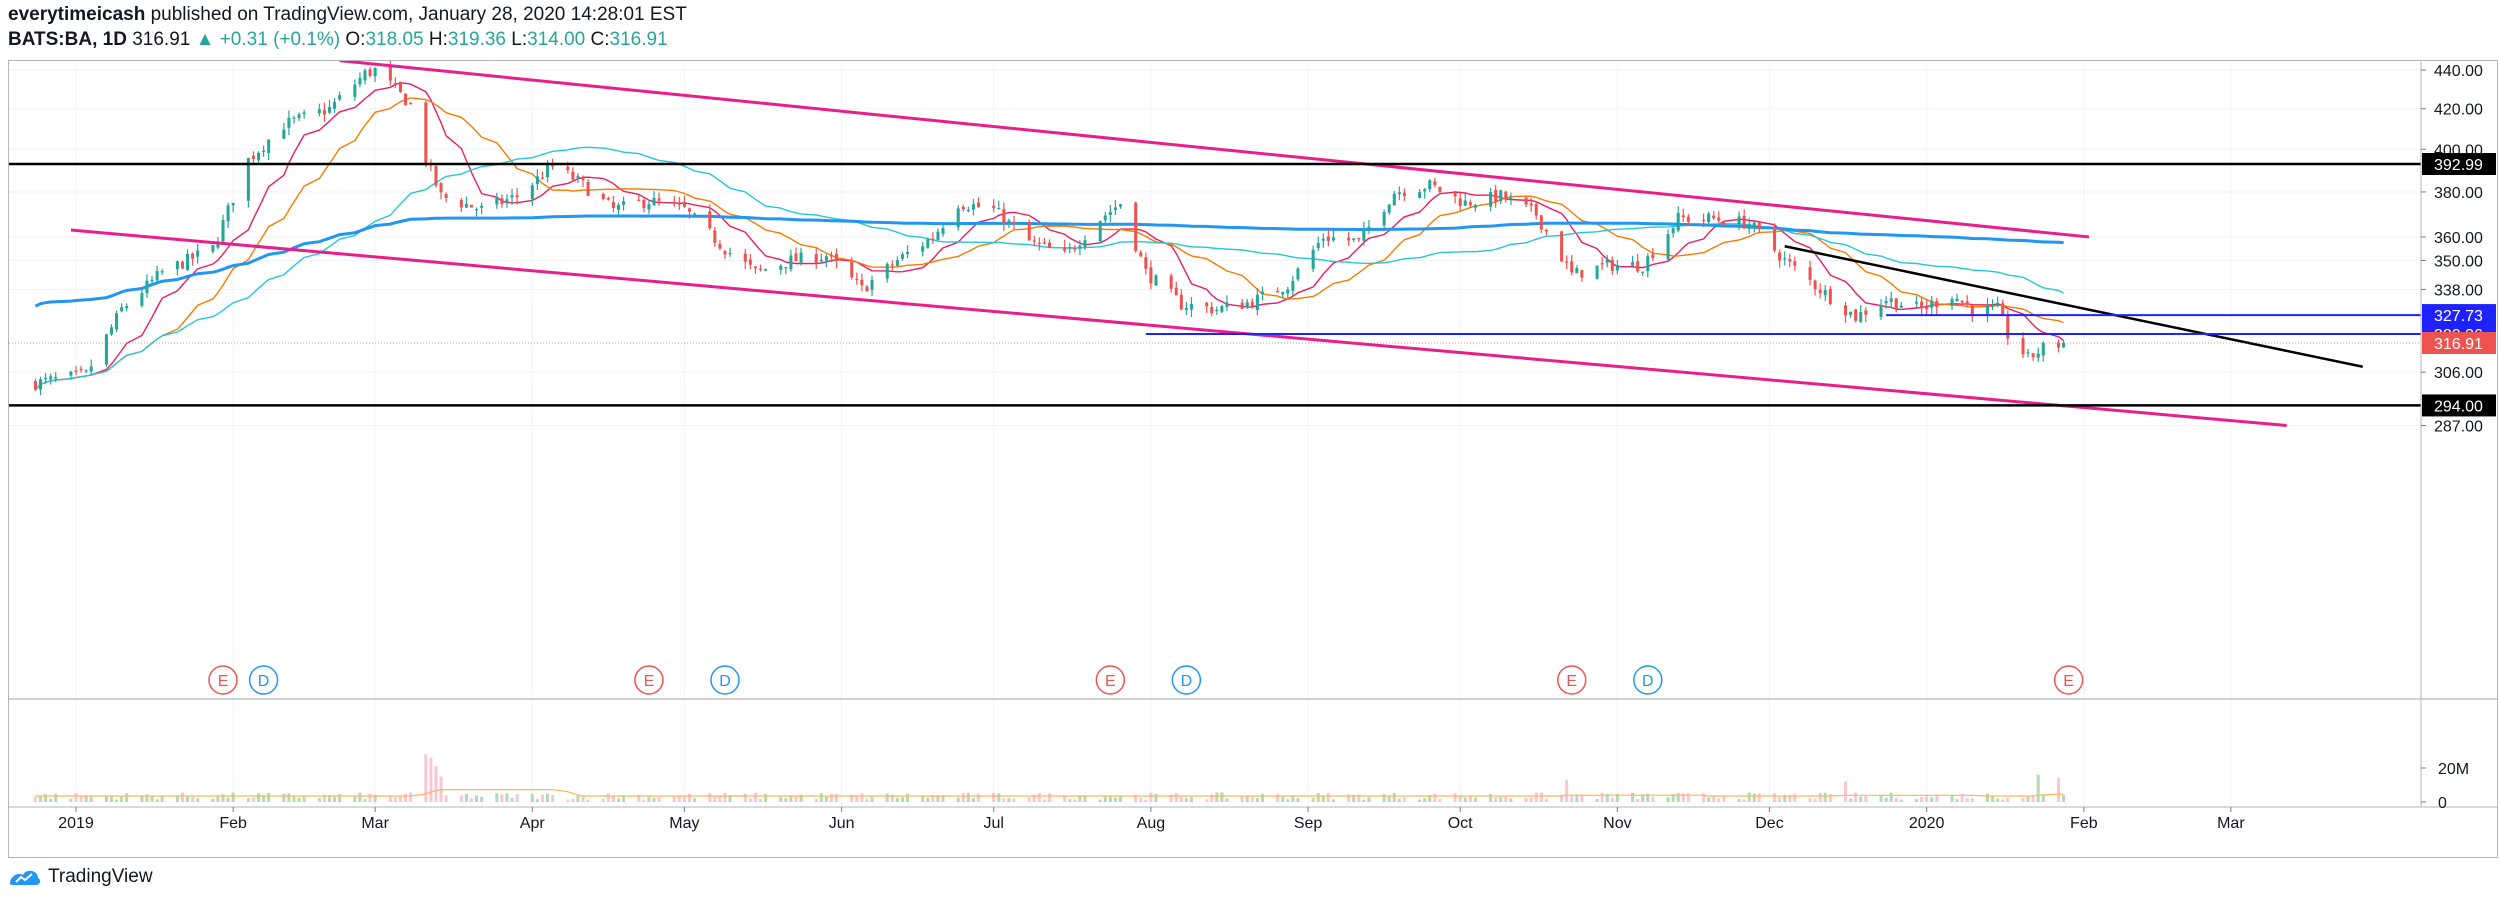 The width and height of the screenshot is (2500, 900). Describe the element at coordinates (100, 876) in the screenshot. I see `tradingview-brand: TradingView` at that location.